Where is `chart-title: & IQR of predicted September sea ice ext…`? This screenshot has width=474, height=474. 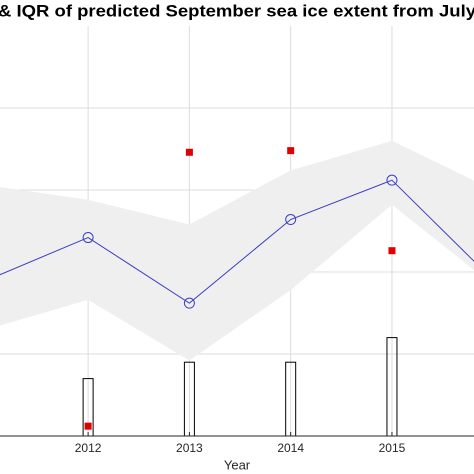
chart-title: & IQR of predicted September sea ice ext… is located at coordinates (237, 11).